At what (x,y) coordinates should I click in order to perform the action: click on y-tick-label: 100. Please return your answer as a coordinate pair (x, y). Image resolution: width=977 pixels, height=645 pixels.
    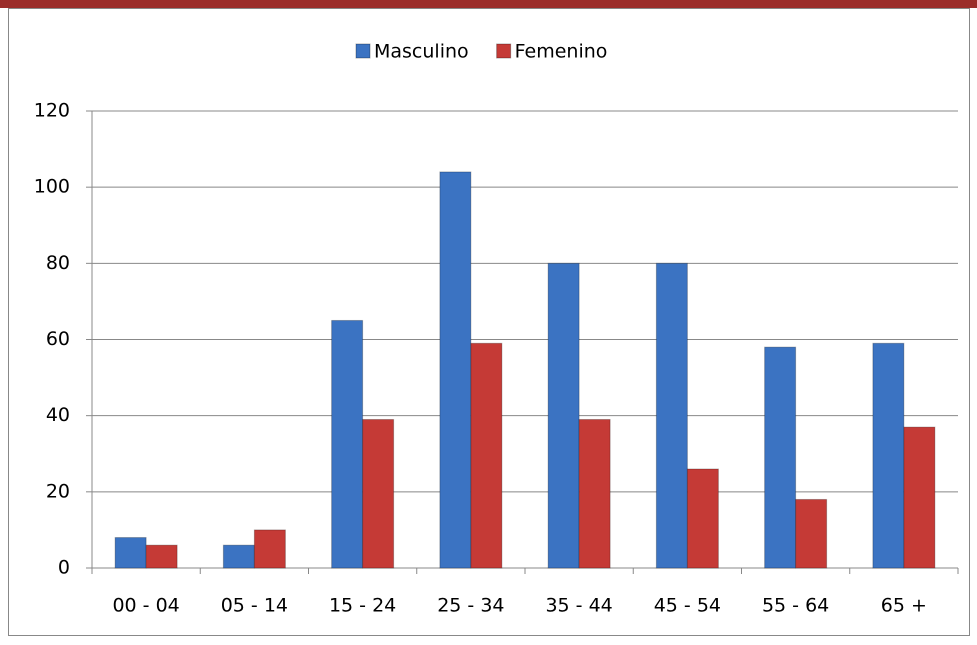
    Looking at the image, I should click on (52, 187).